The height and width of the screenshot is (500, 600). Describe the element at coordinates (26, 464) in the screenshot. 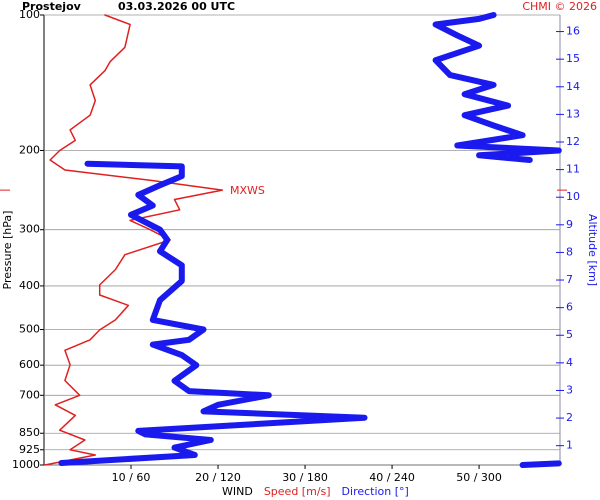

I see `y-tick-label: 1000` at that location.